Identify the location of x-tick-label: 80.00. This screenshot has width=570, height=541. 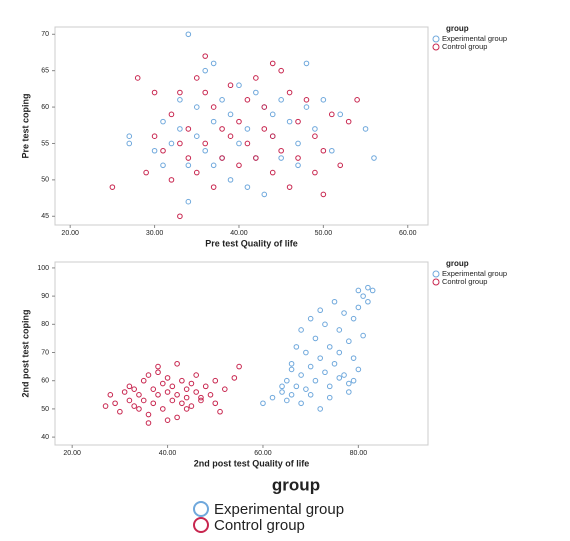
(359, 453).